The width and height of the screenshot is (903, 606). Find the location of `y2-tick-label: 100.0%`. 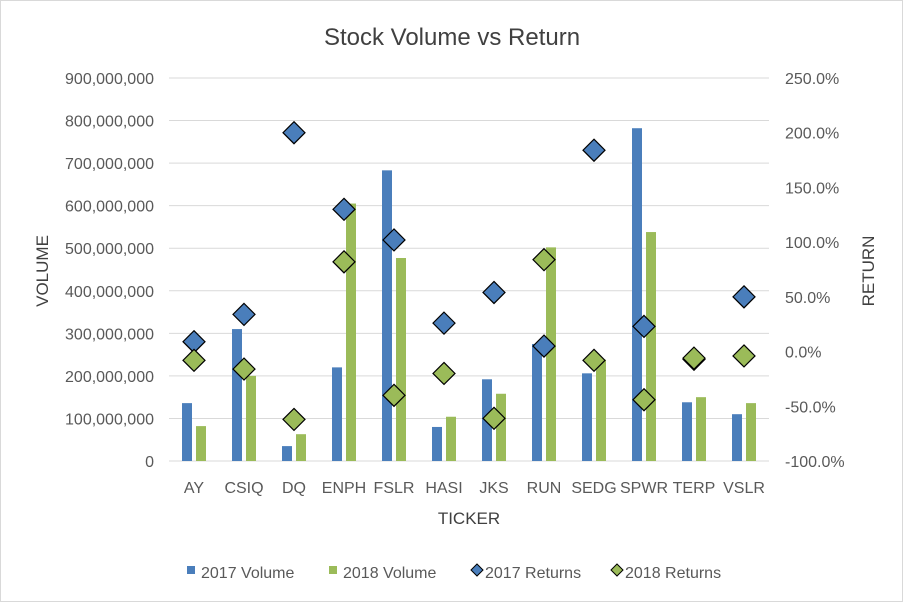

y2-tick-label: 100.0% is located at coordinates (812, 243).